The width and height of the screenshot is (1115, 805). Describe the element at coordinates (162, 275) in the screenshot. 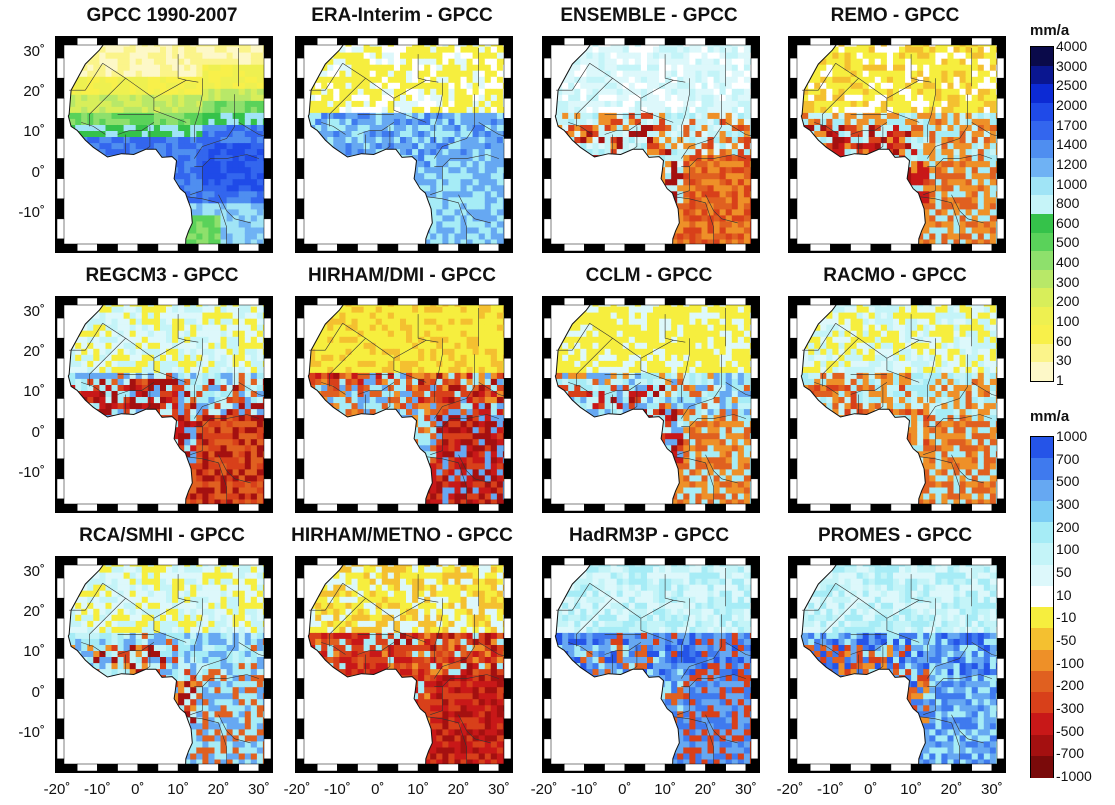

I see `panel-title: REGCM3 - GPCC` at that location.